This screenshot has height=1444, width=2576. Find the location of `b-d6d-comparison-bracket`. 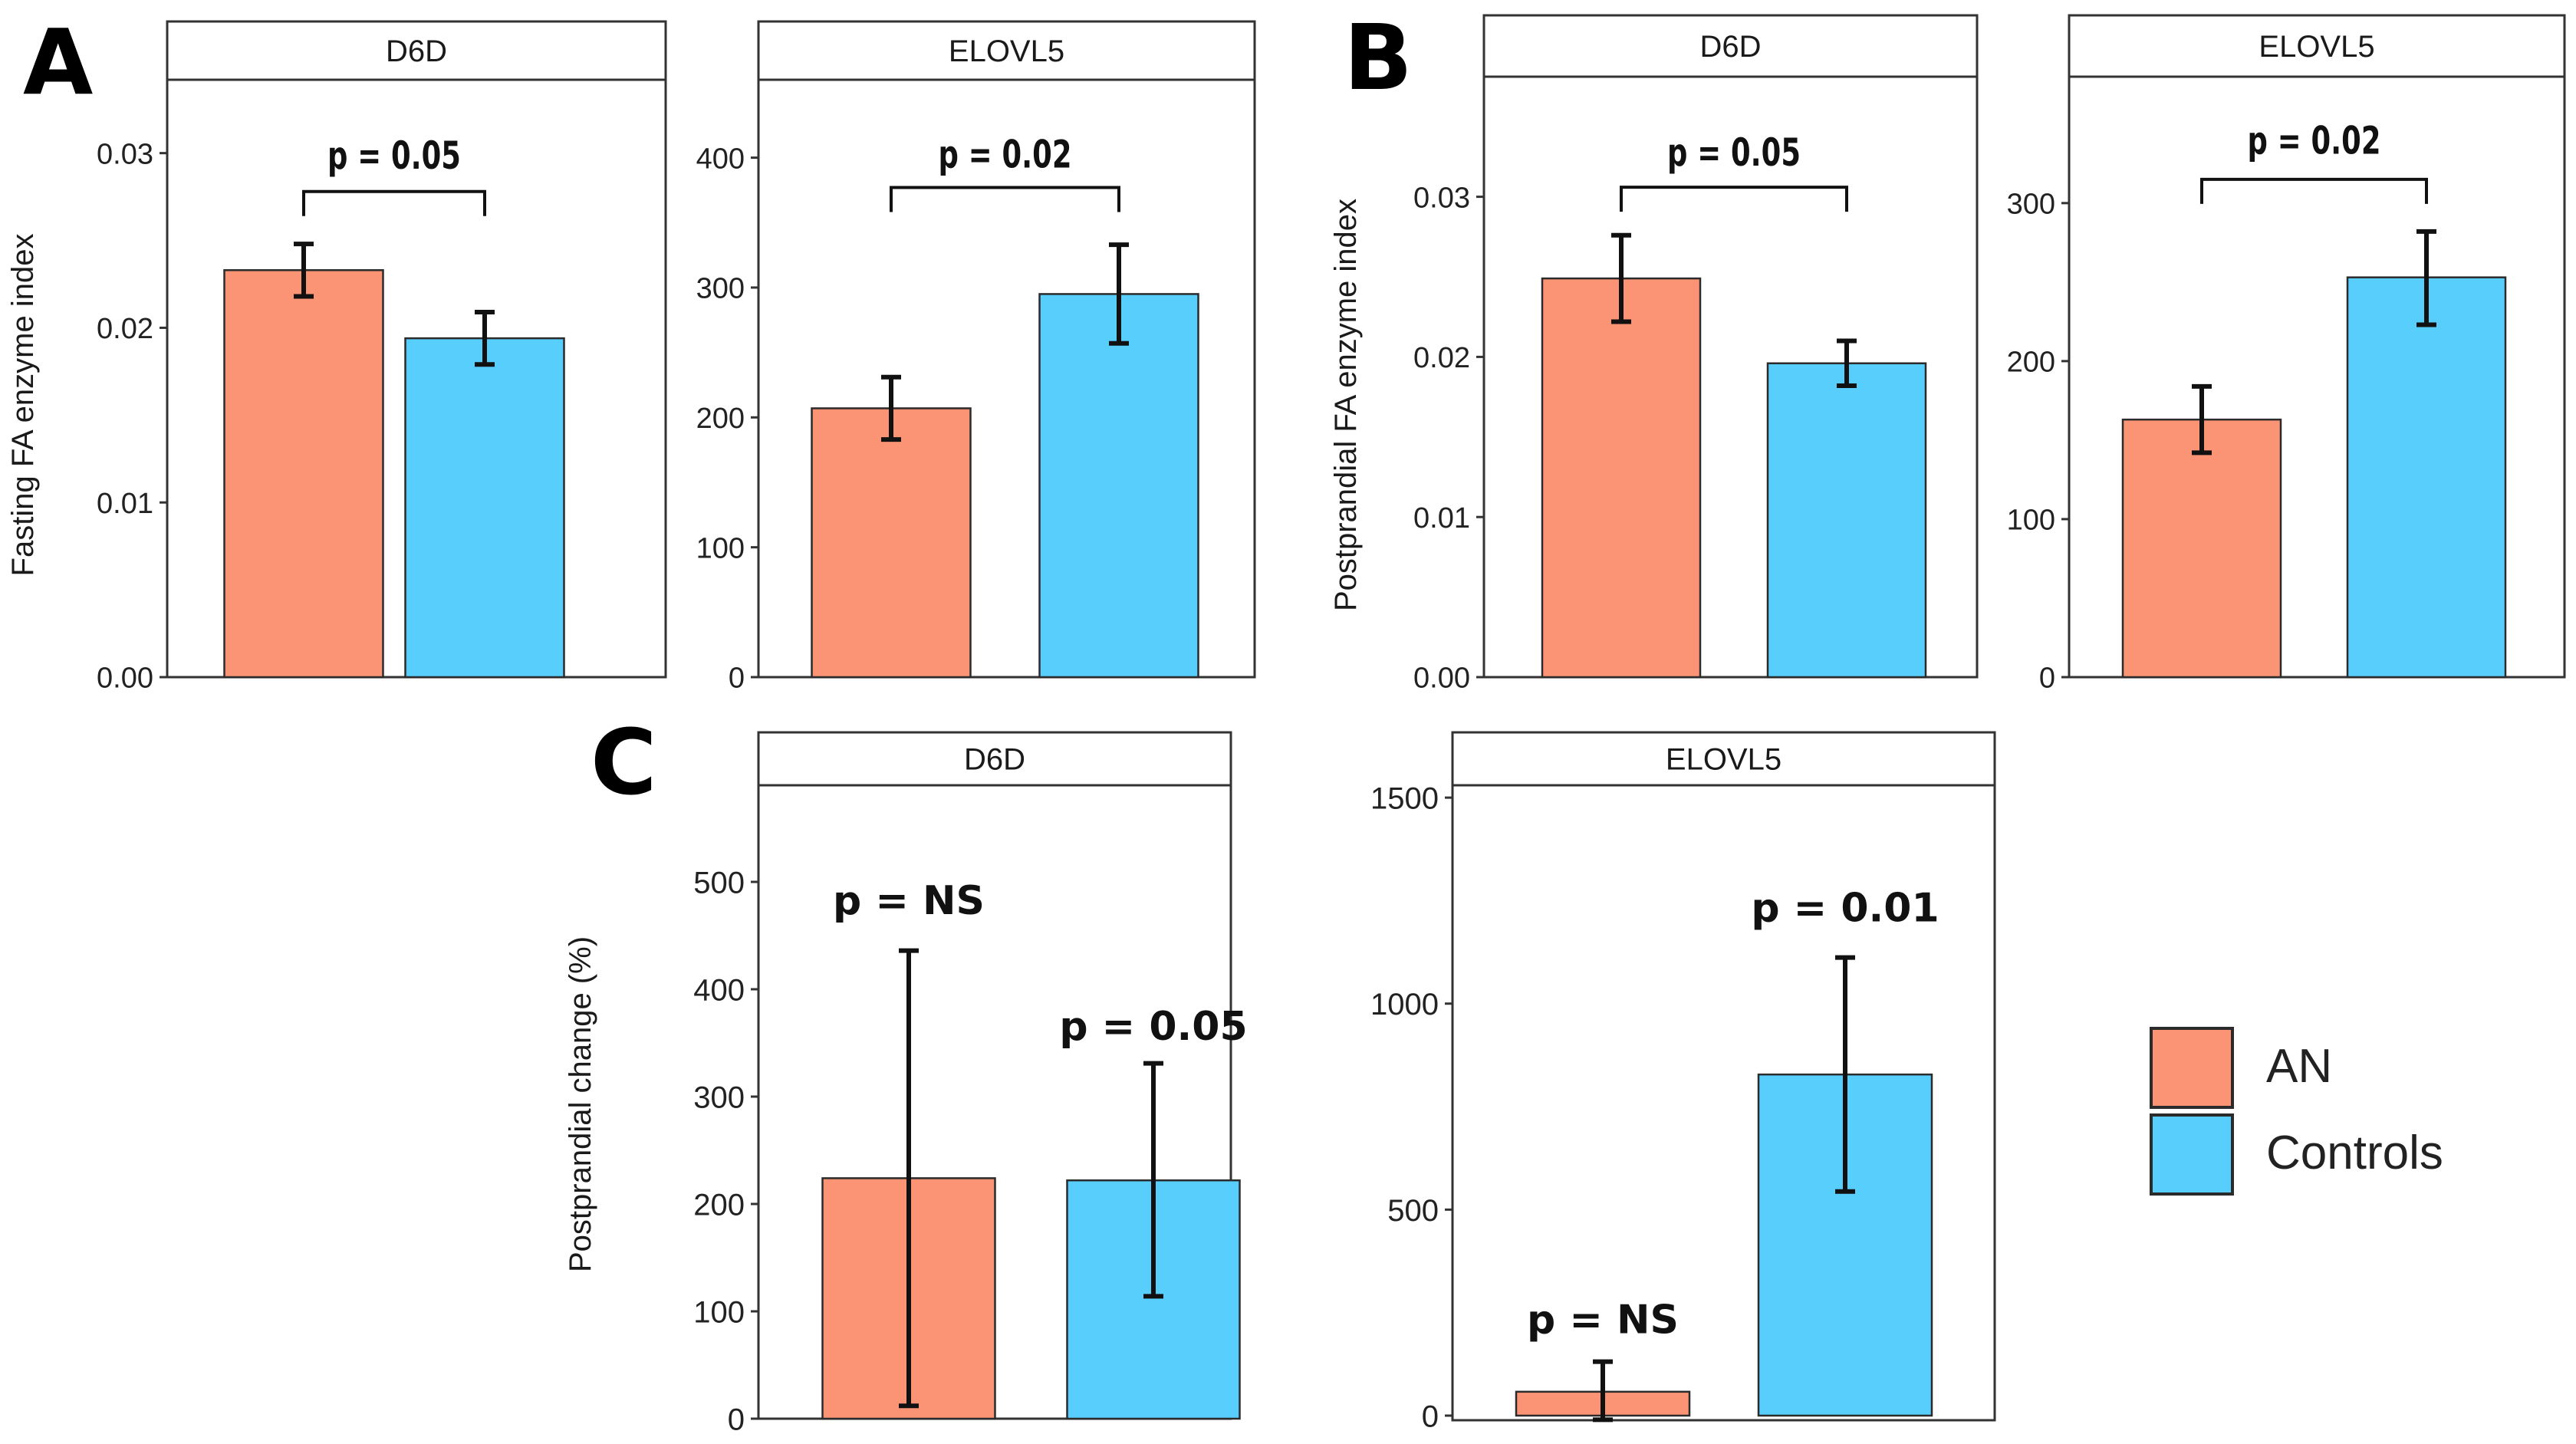

b-d6d-comparison-bracket is located at coordinates (1734, 199).